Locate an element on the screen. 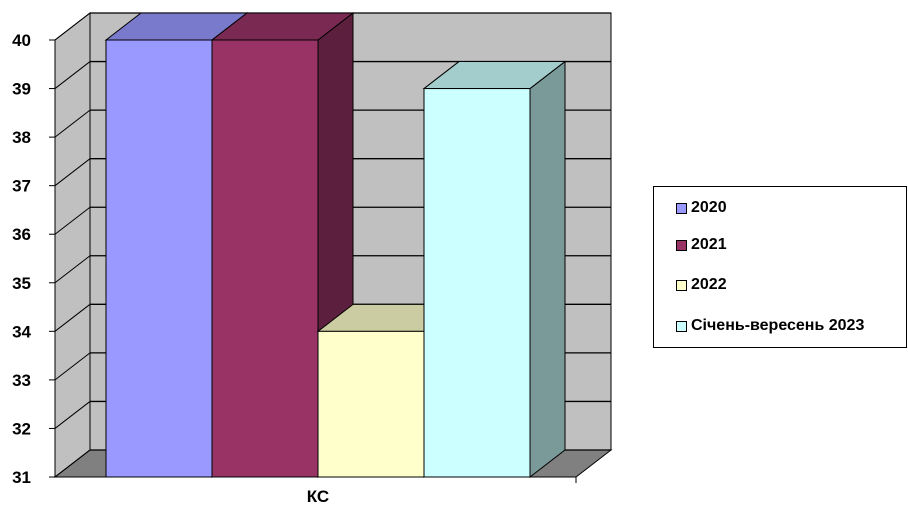 Image resolution: width=908 pixels, height=513 pixels. legend-item: 2022 is located at coordinates (701, 285).